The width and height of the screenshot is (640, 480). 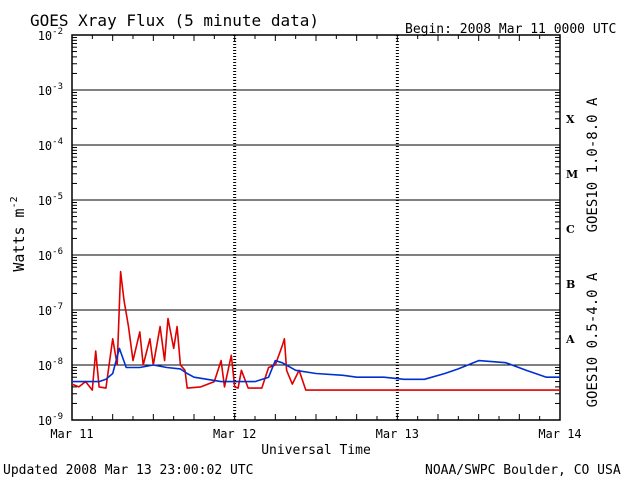 I want to click on flare-class-label: C, so click(x=570, y=229).